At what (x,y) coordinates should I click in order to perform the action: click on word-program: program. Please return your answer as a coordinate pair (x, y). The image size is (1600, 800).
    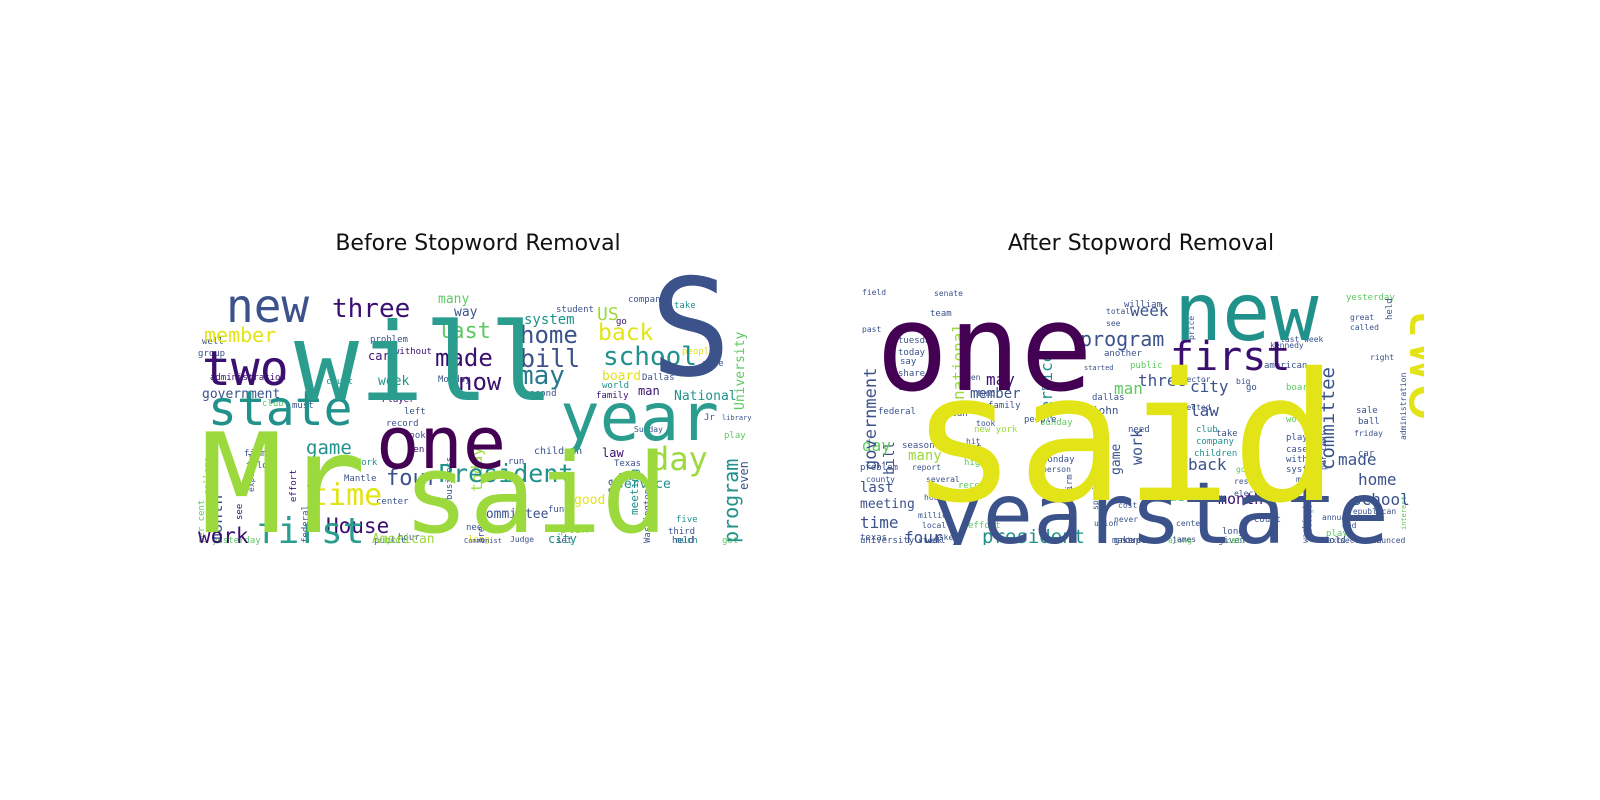
    Looking at the image, I should click on (731, 501).